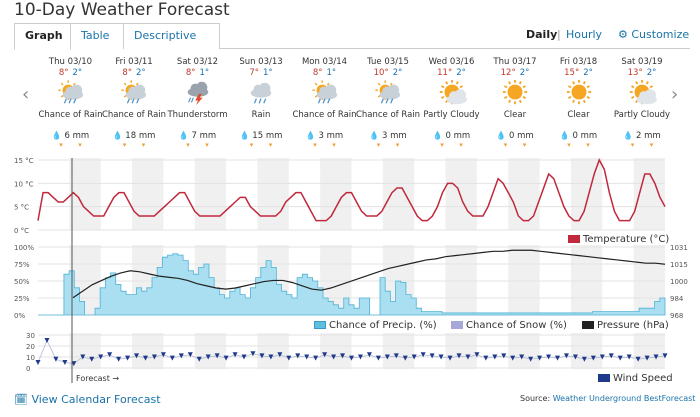  Describe the element at coordinates (197, 73) in the screenshot. I see `day-temps: 8° 1°` at that location.